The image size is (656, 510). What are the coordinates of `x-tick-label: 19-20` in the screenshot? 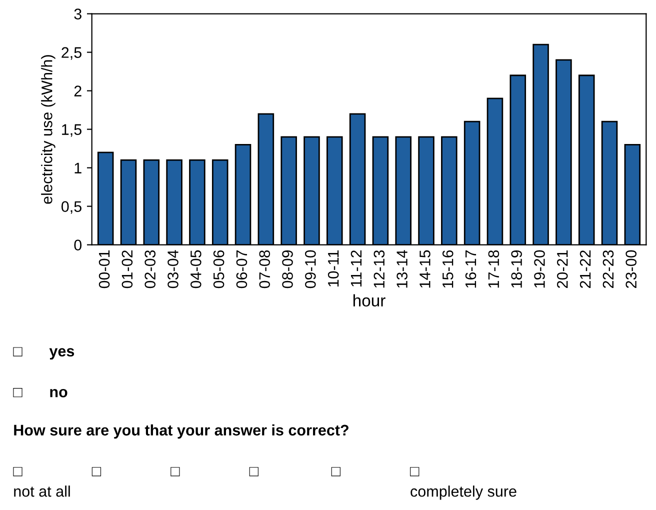 It's located at (539, 269).